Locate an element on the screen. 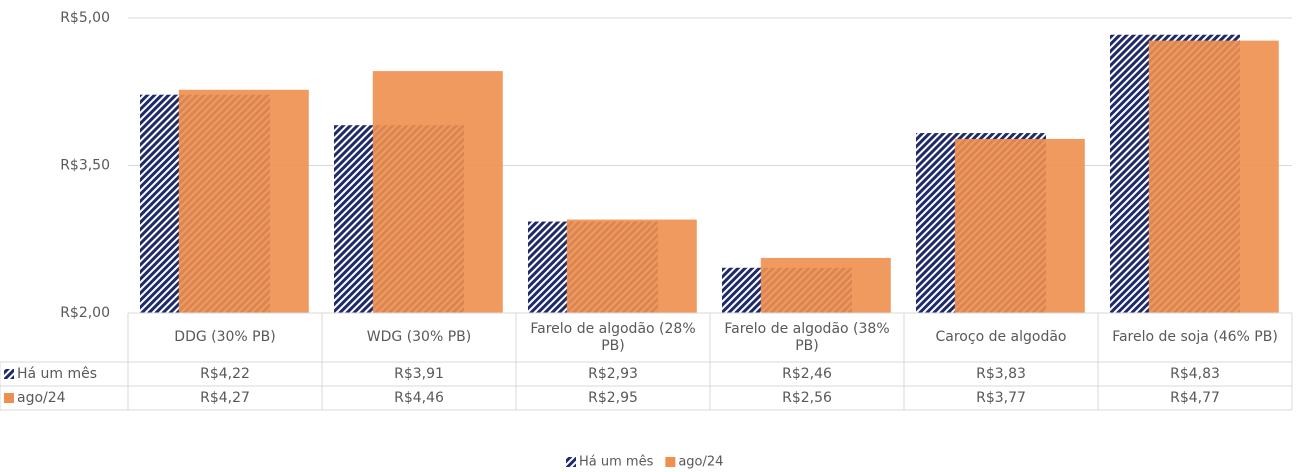  table-value: R$2,56 is located at coordinates (807, 398).